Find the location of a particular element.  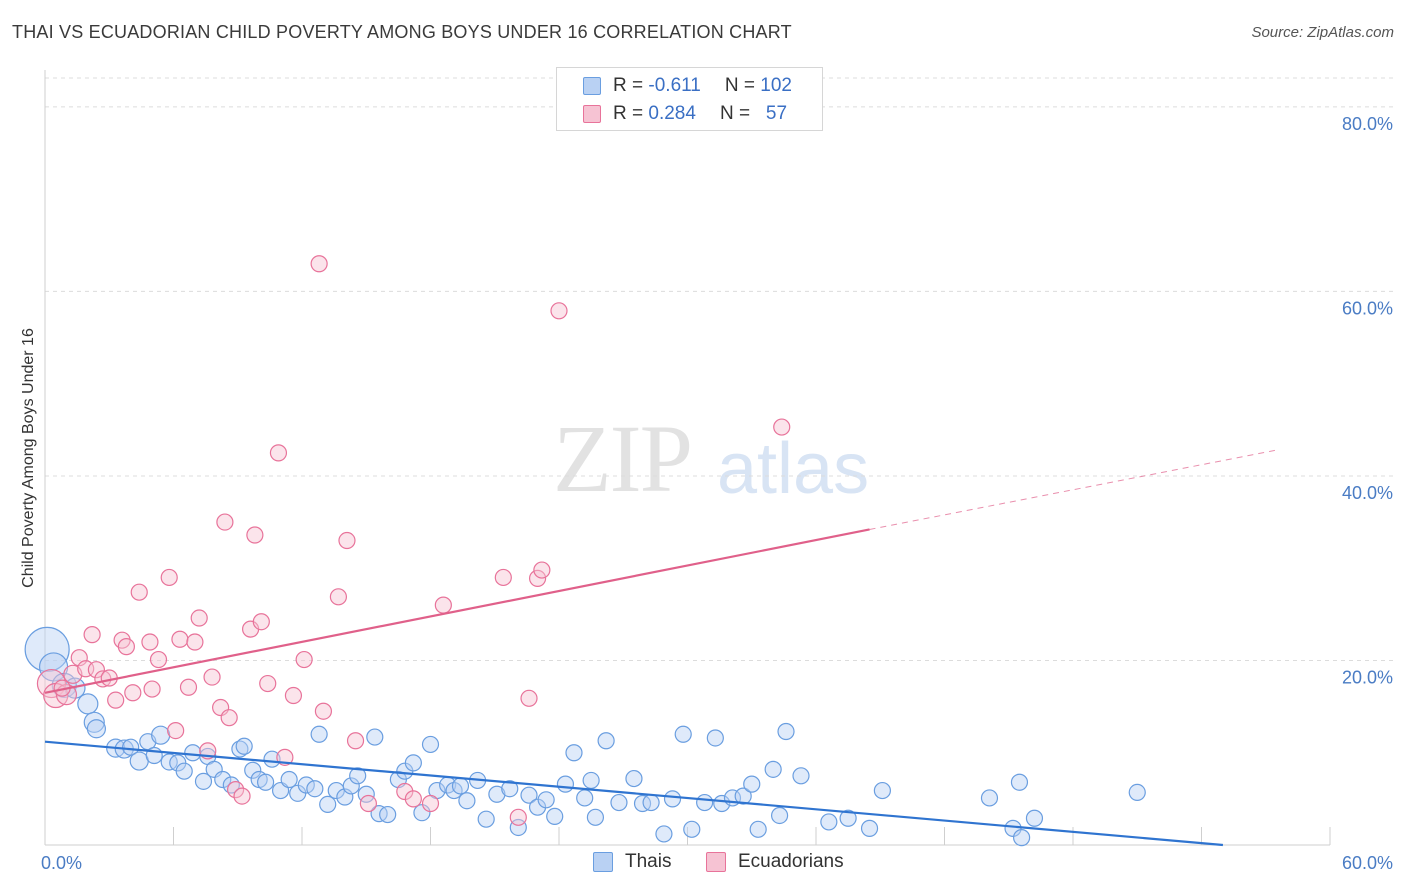

y-tick-label: 40.0% is located at coordinates (1367, 493).